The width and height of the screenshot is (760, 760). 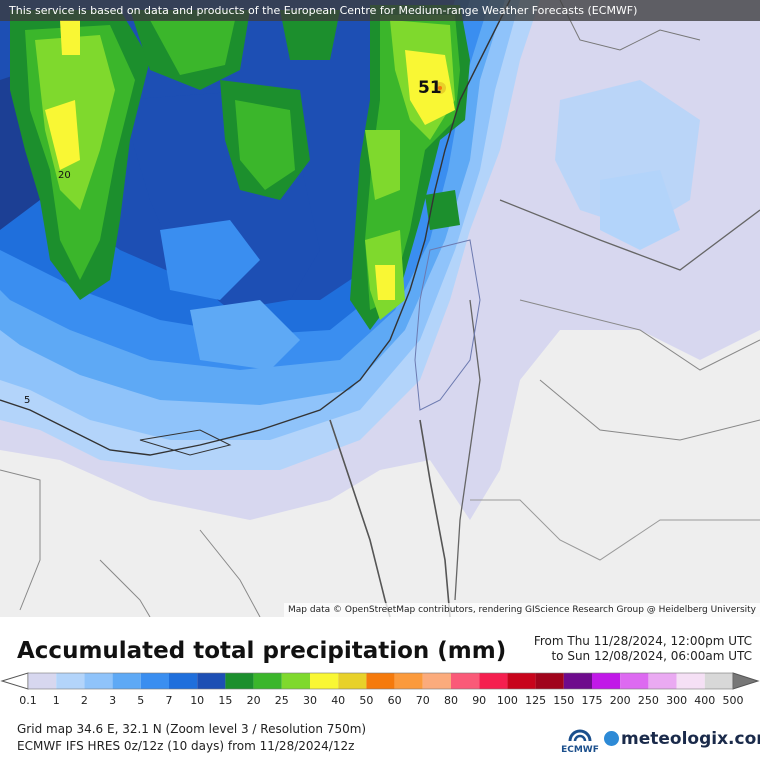 I want to click on legend-tick-label: 50, so click(x=366, y=700).